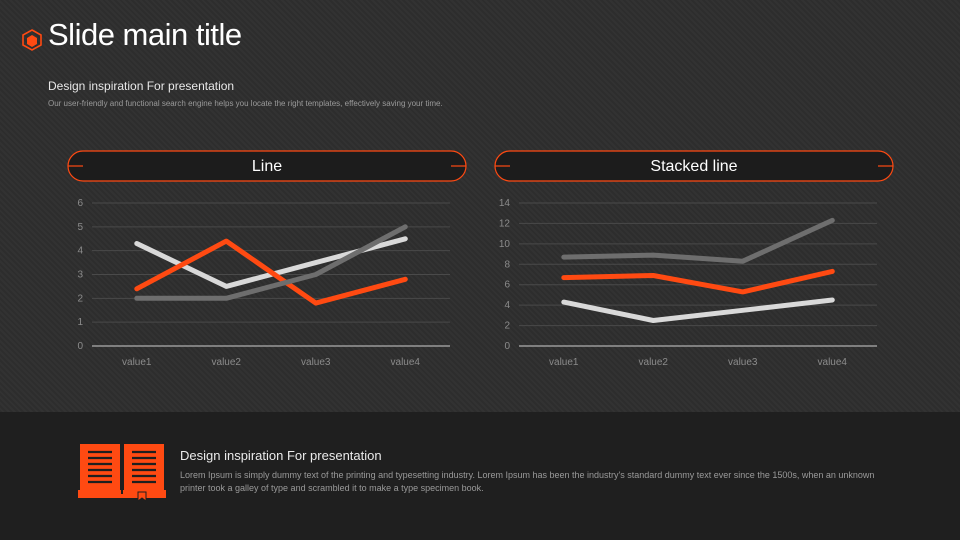  I want to click on y-tick-label: 8, so click(507, 264).